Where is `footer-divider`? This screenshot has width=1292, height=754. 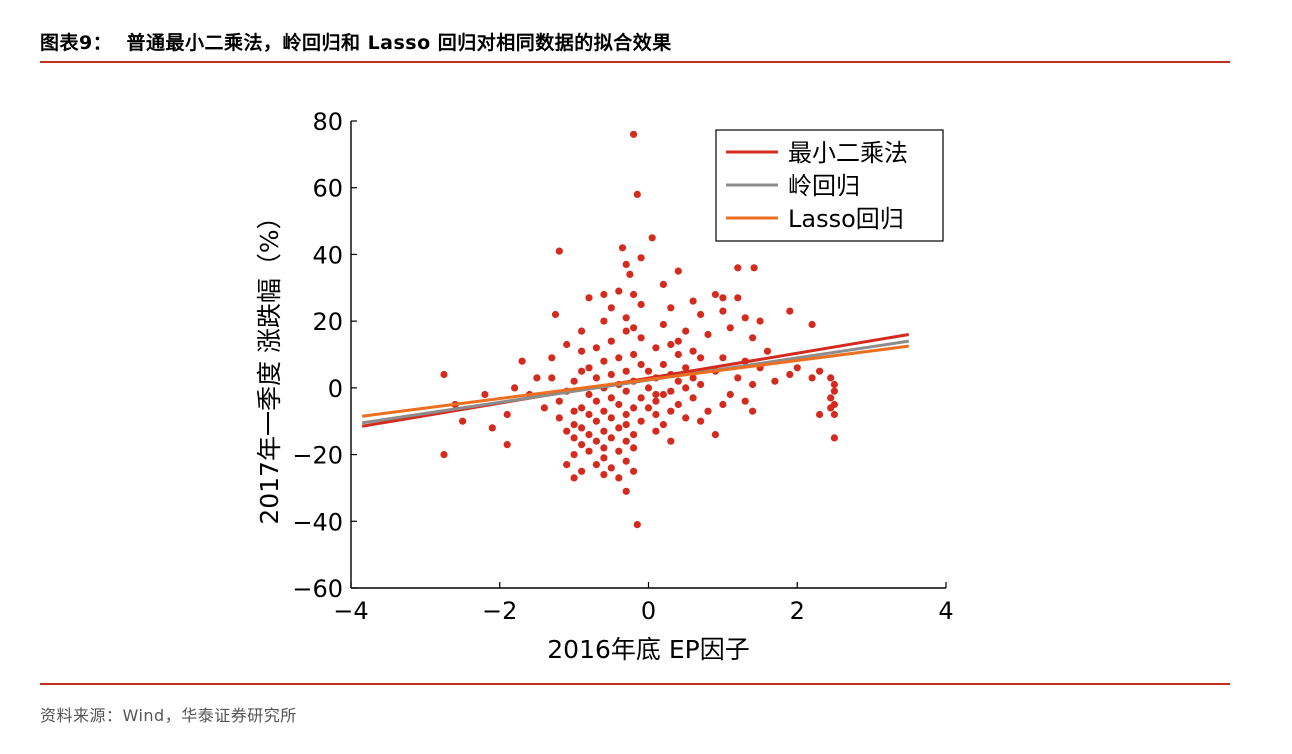
footer-divider is located at coordinates (635, 684).